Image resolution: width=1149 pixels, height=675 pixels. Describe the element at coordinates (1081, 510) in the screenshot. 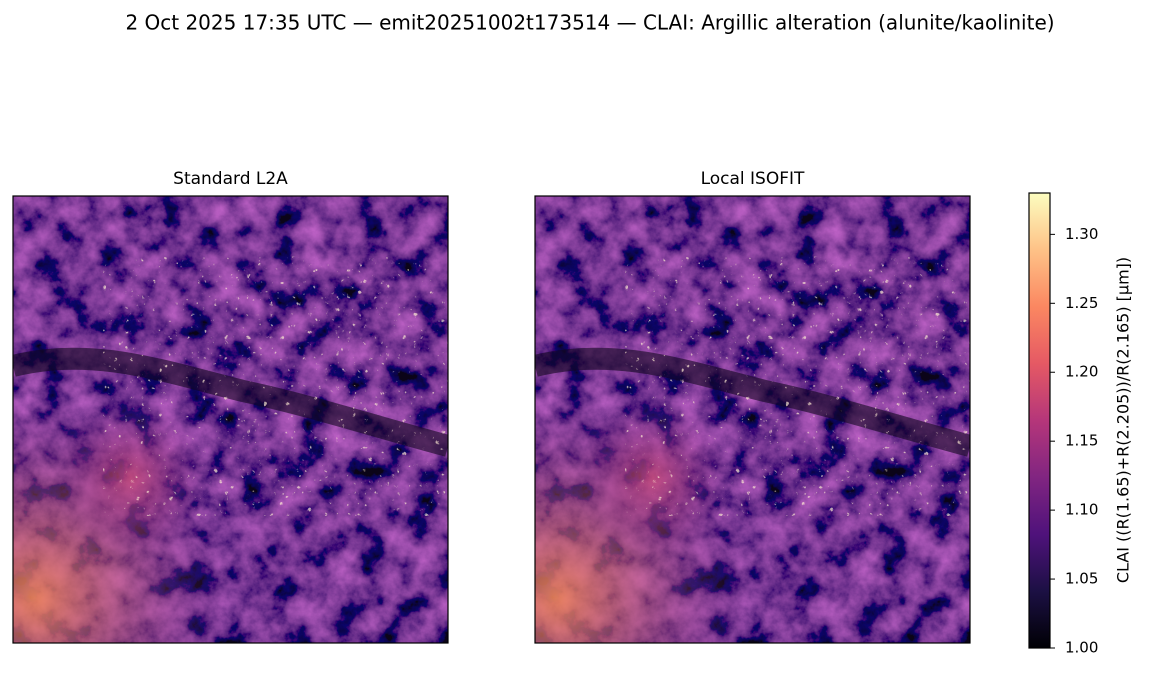

I see `tick-label: 1.10` at that location.